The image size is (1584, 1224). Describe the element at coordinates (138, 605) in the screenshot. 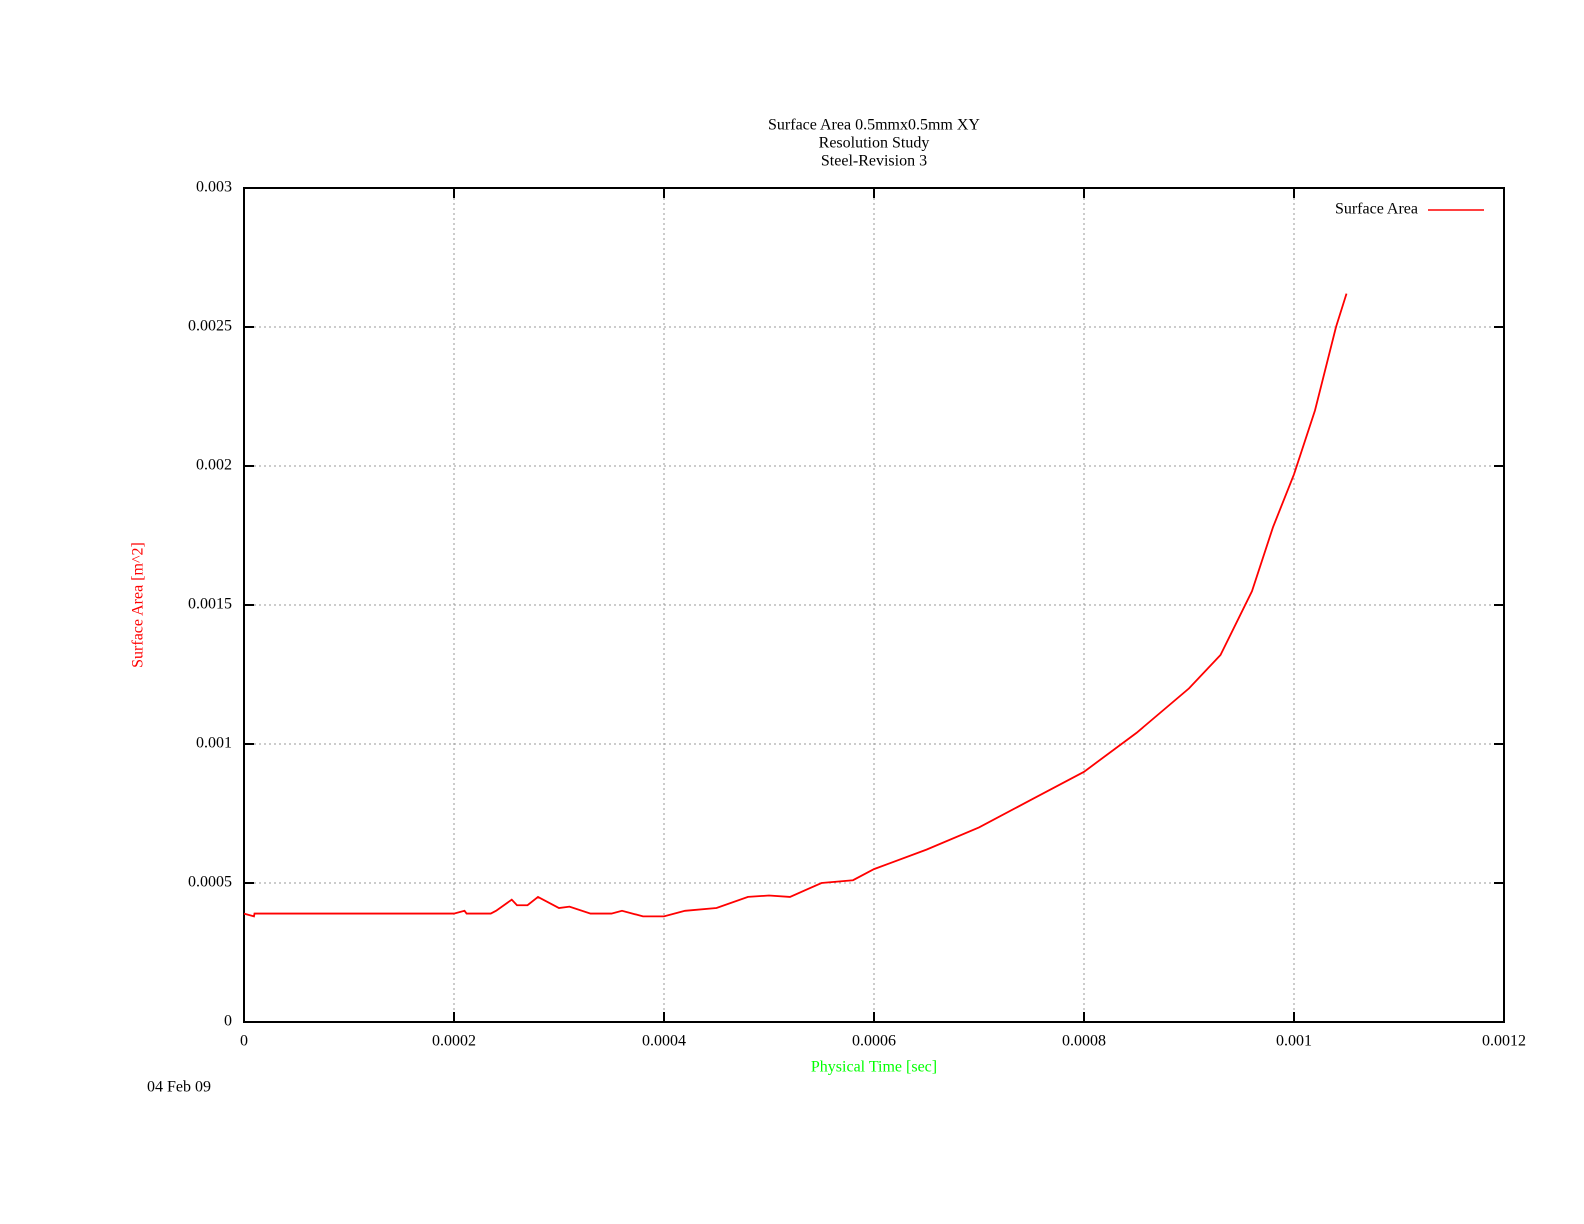

I see `y-axis-label: Surface Area [m^2]` at that location.